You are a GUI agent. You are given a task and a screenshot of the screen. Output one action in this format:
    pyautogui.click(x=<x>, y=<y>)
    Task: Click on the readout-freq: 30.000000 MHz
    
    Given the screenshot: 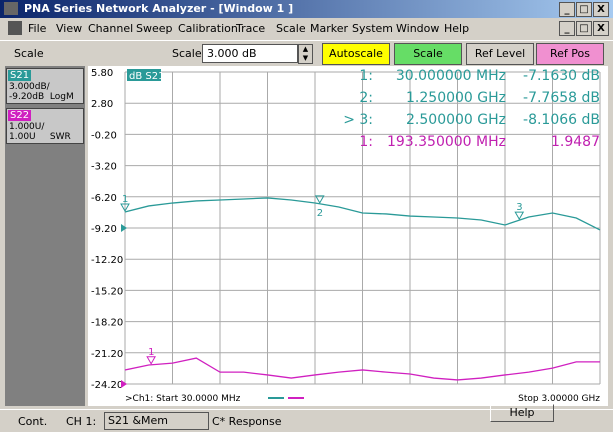 What is the action you would take?
    pyautogui.click(x=451, y=76)
    